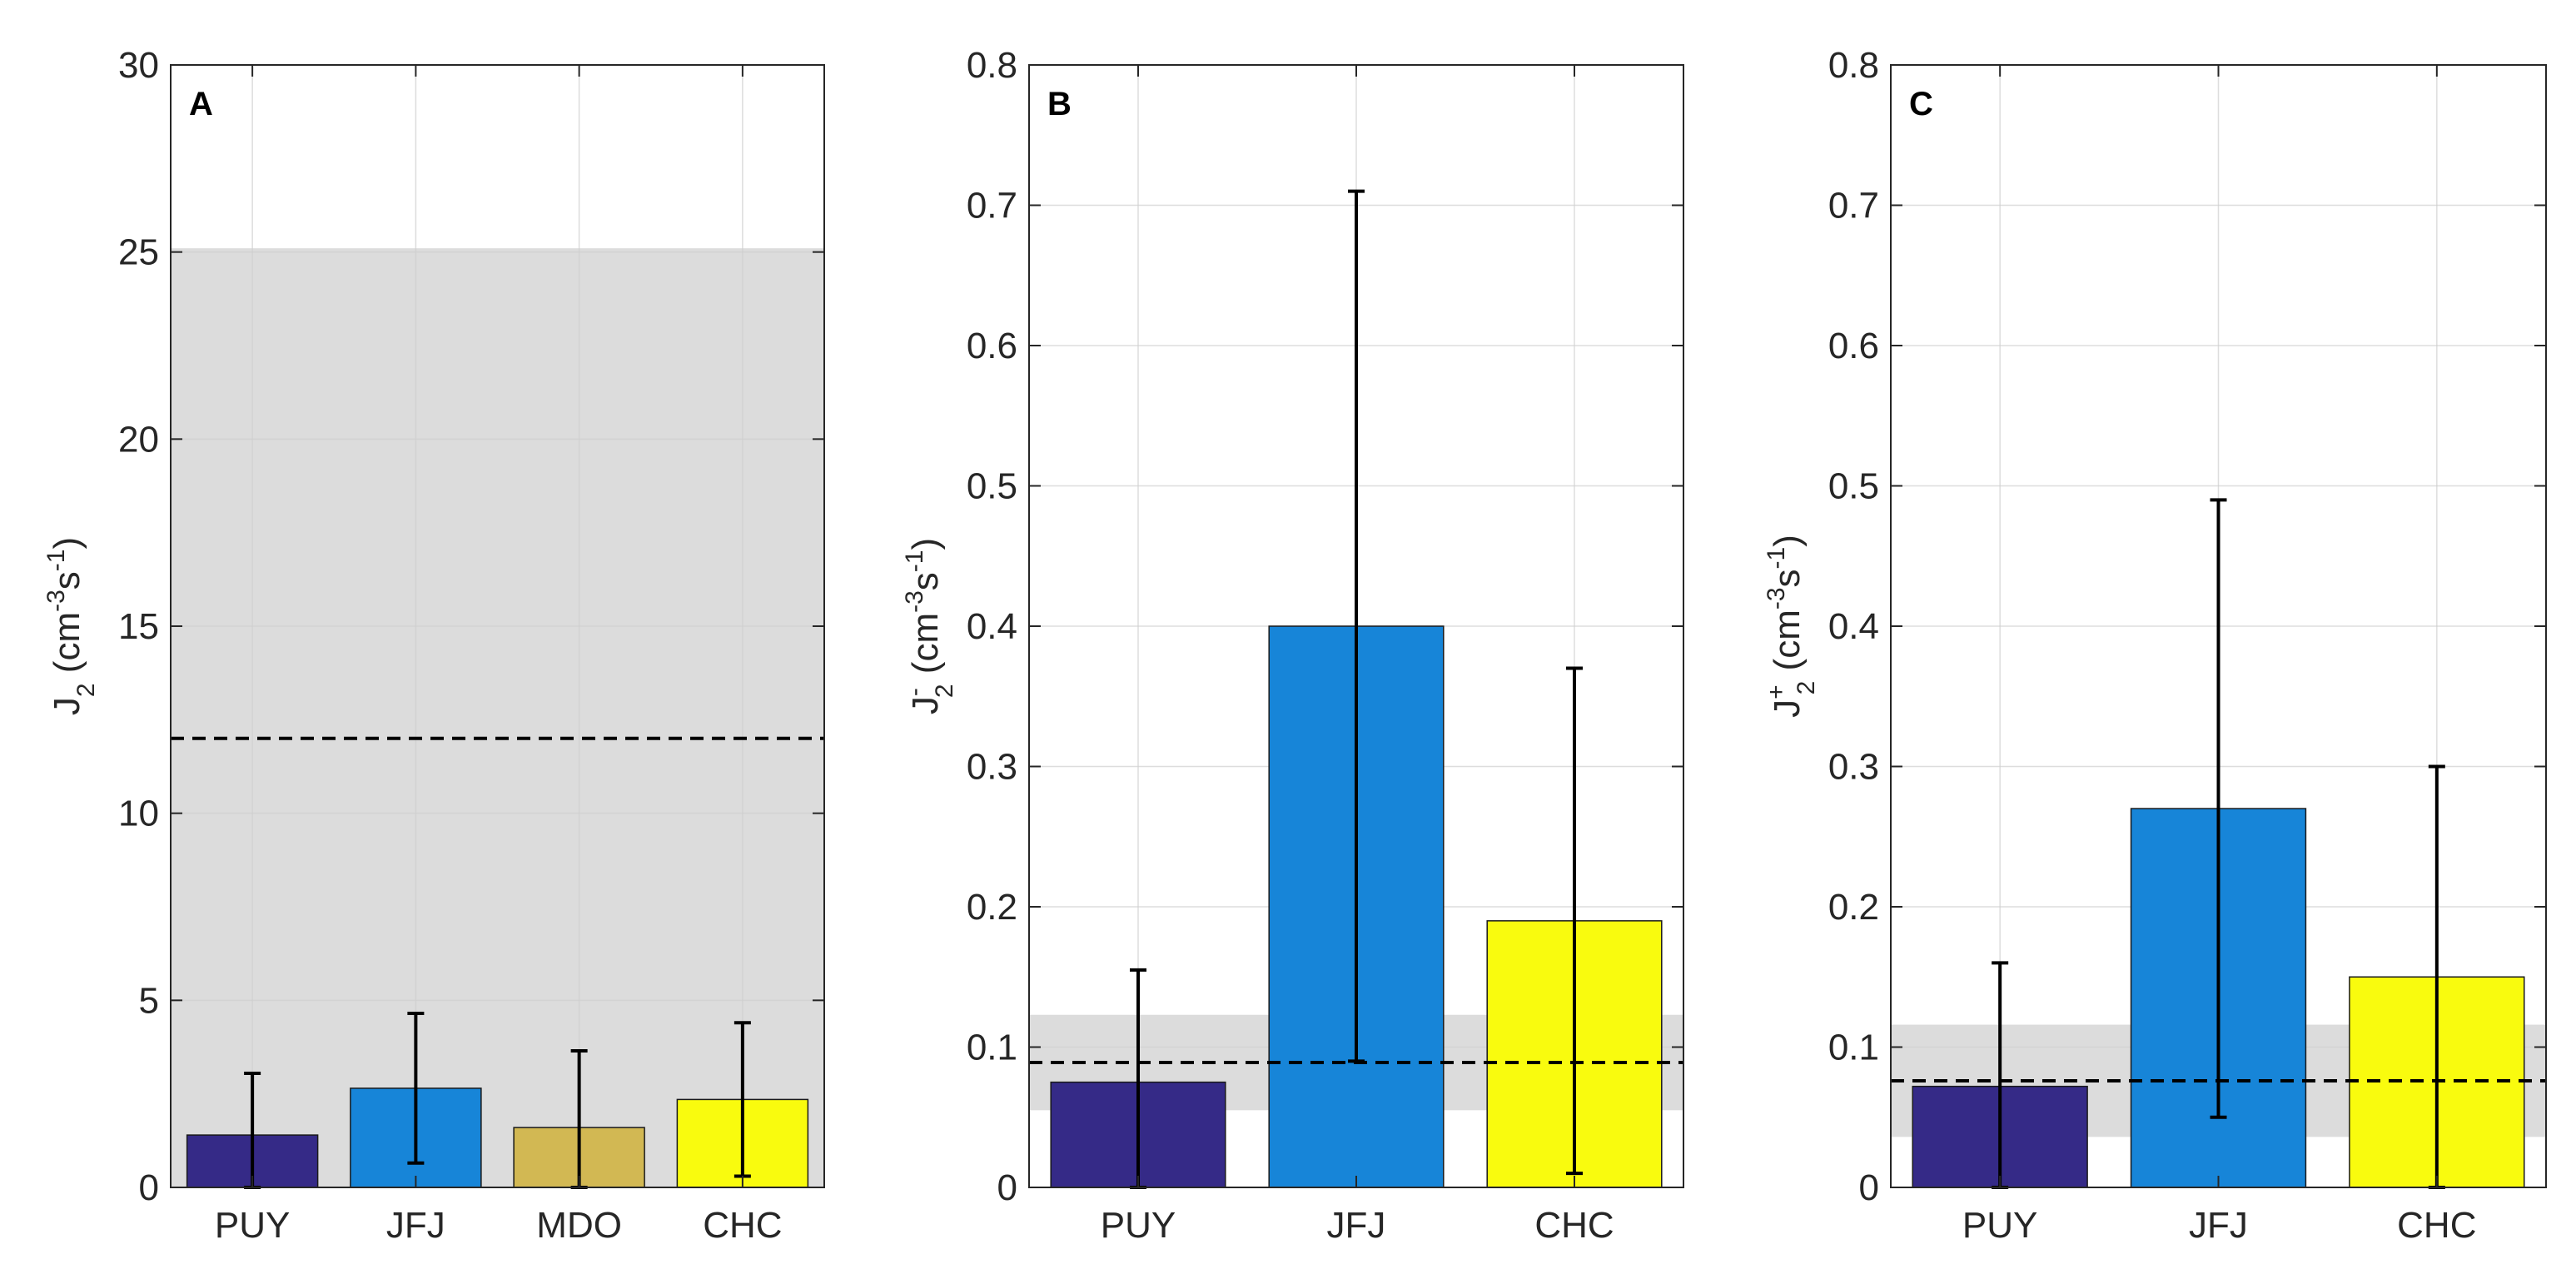 The width and height of the screenshot is (2576, 1279). I want to click on y-axis-label-part: +, so click(1776, 691).